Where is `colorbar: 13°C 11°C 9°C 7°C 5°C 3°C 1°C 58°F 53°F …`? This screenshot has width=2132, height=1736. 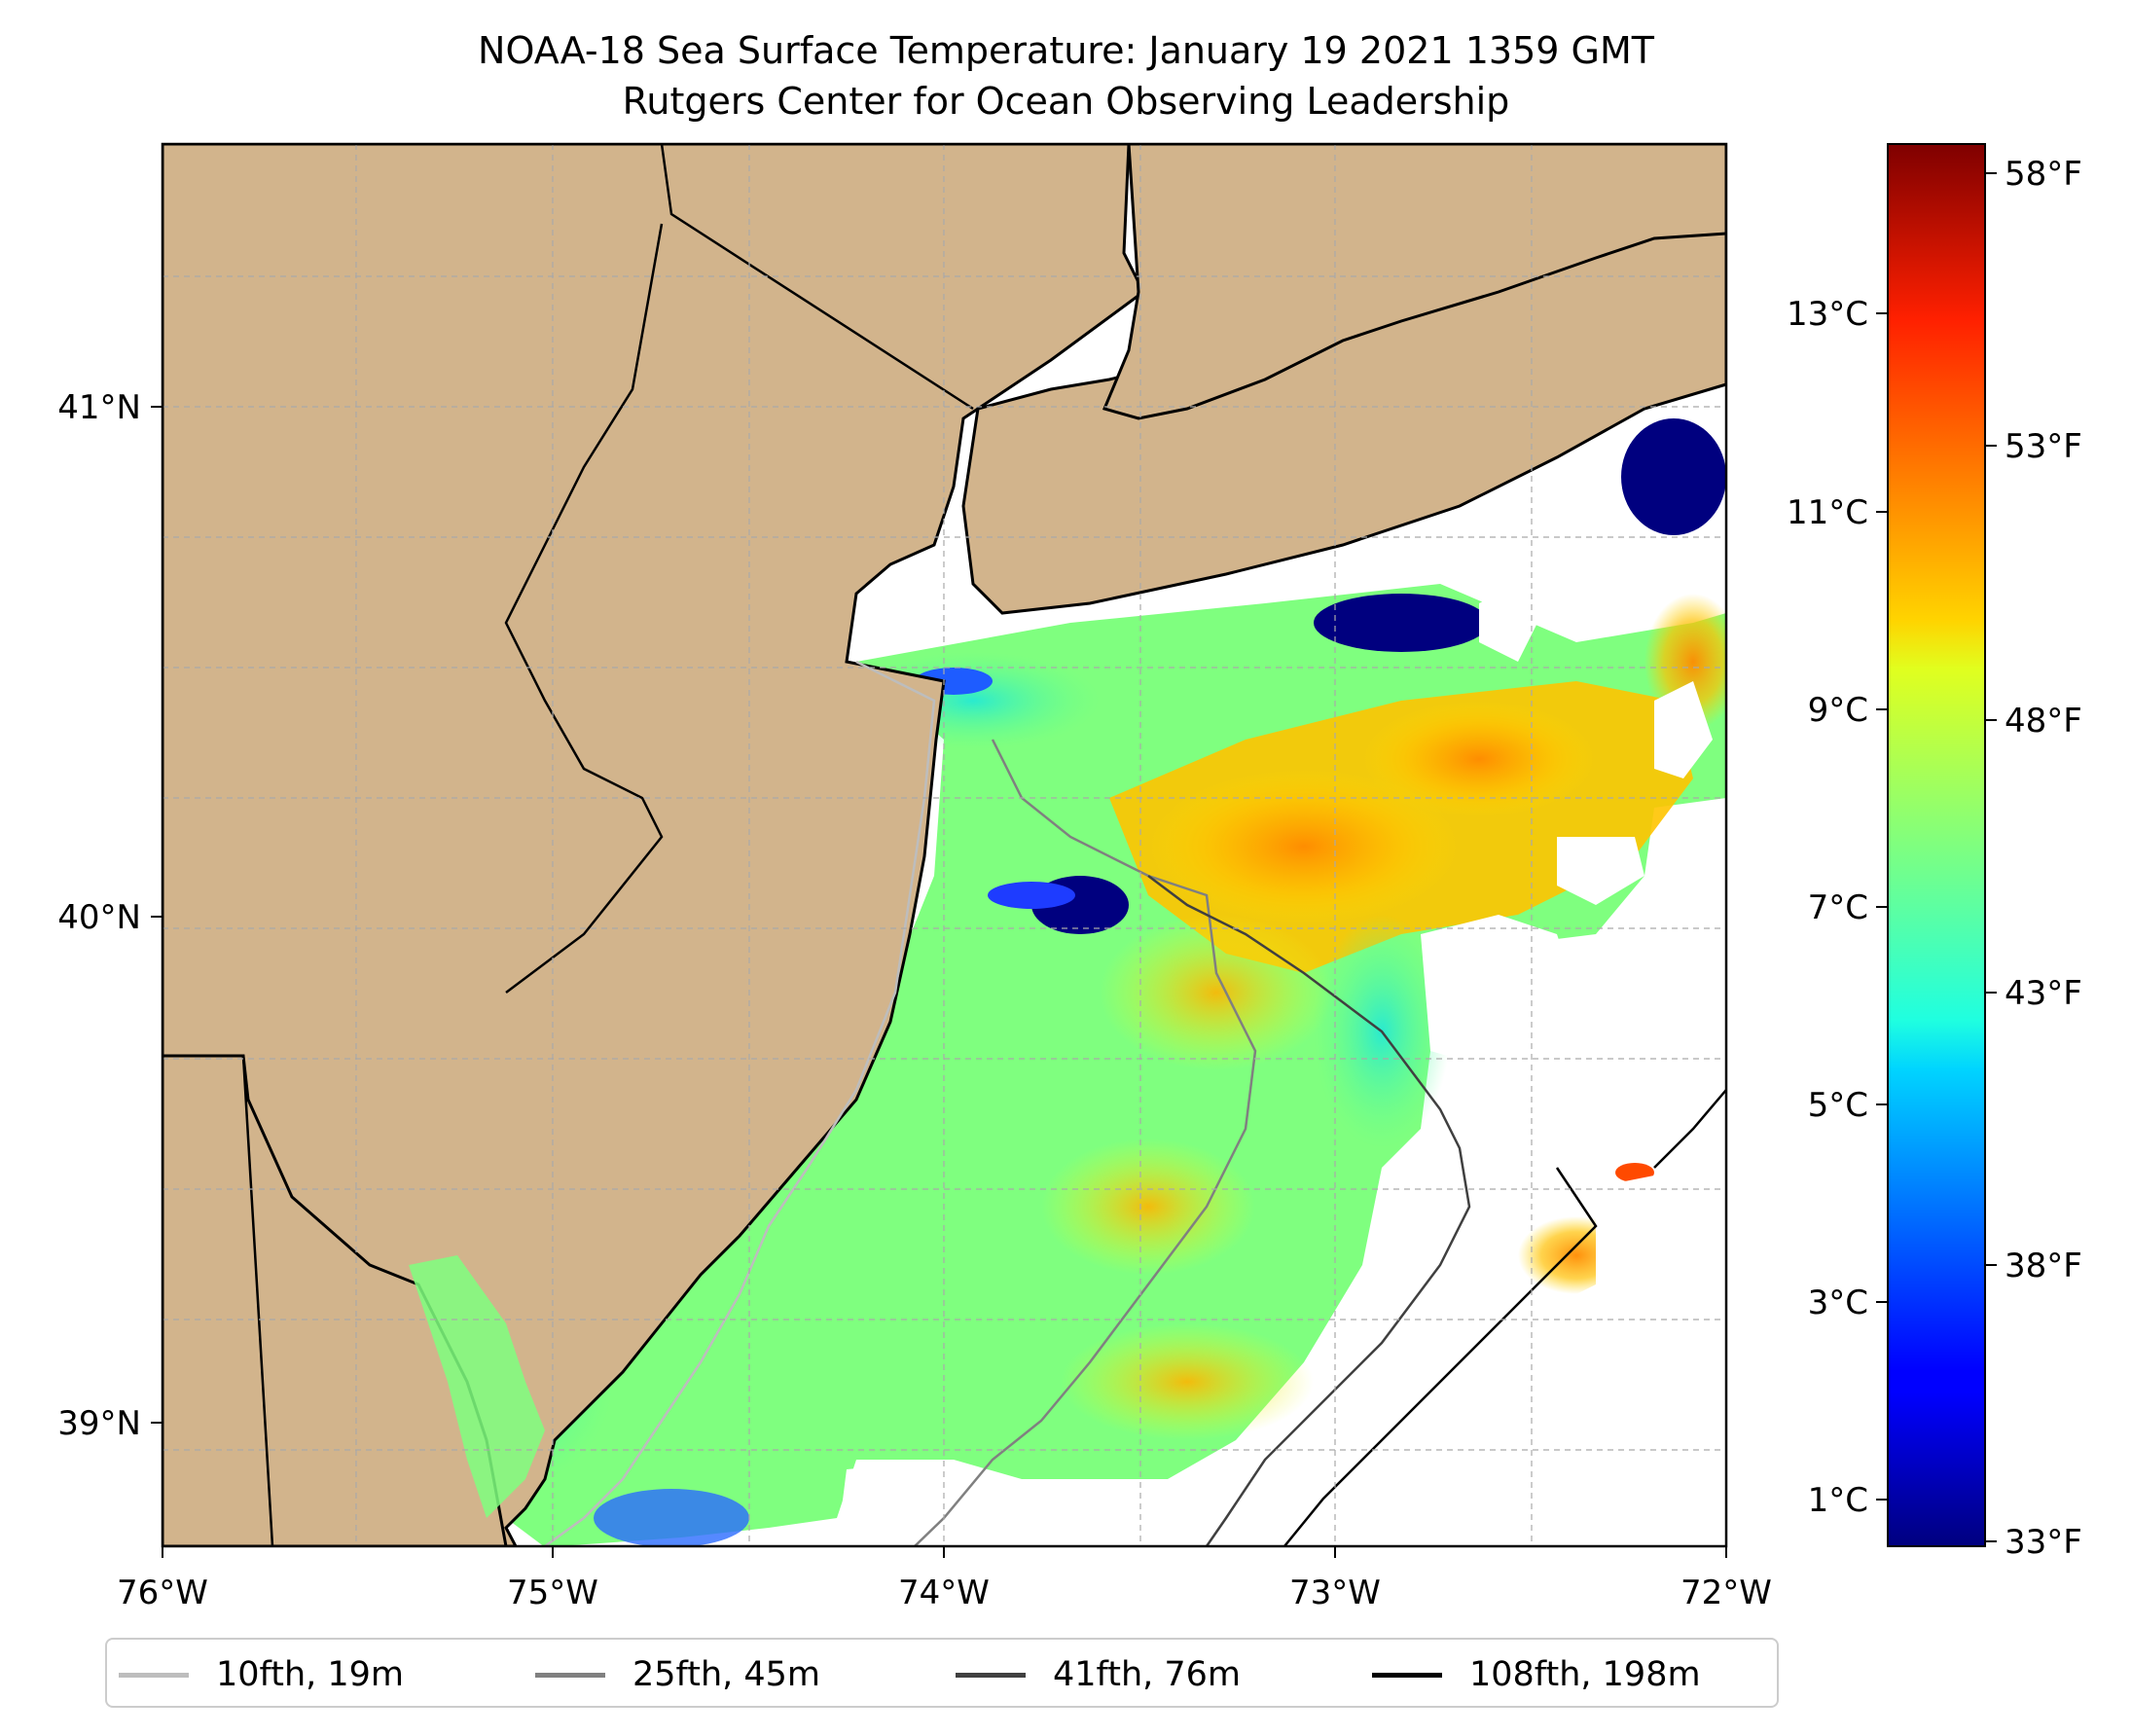 colorbar: 13°C 11°C 9°C 7°C 5°C 3°C 1°C 58°F 53°F … is located at coordinates (1935, 853).